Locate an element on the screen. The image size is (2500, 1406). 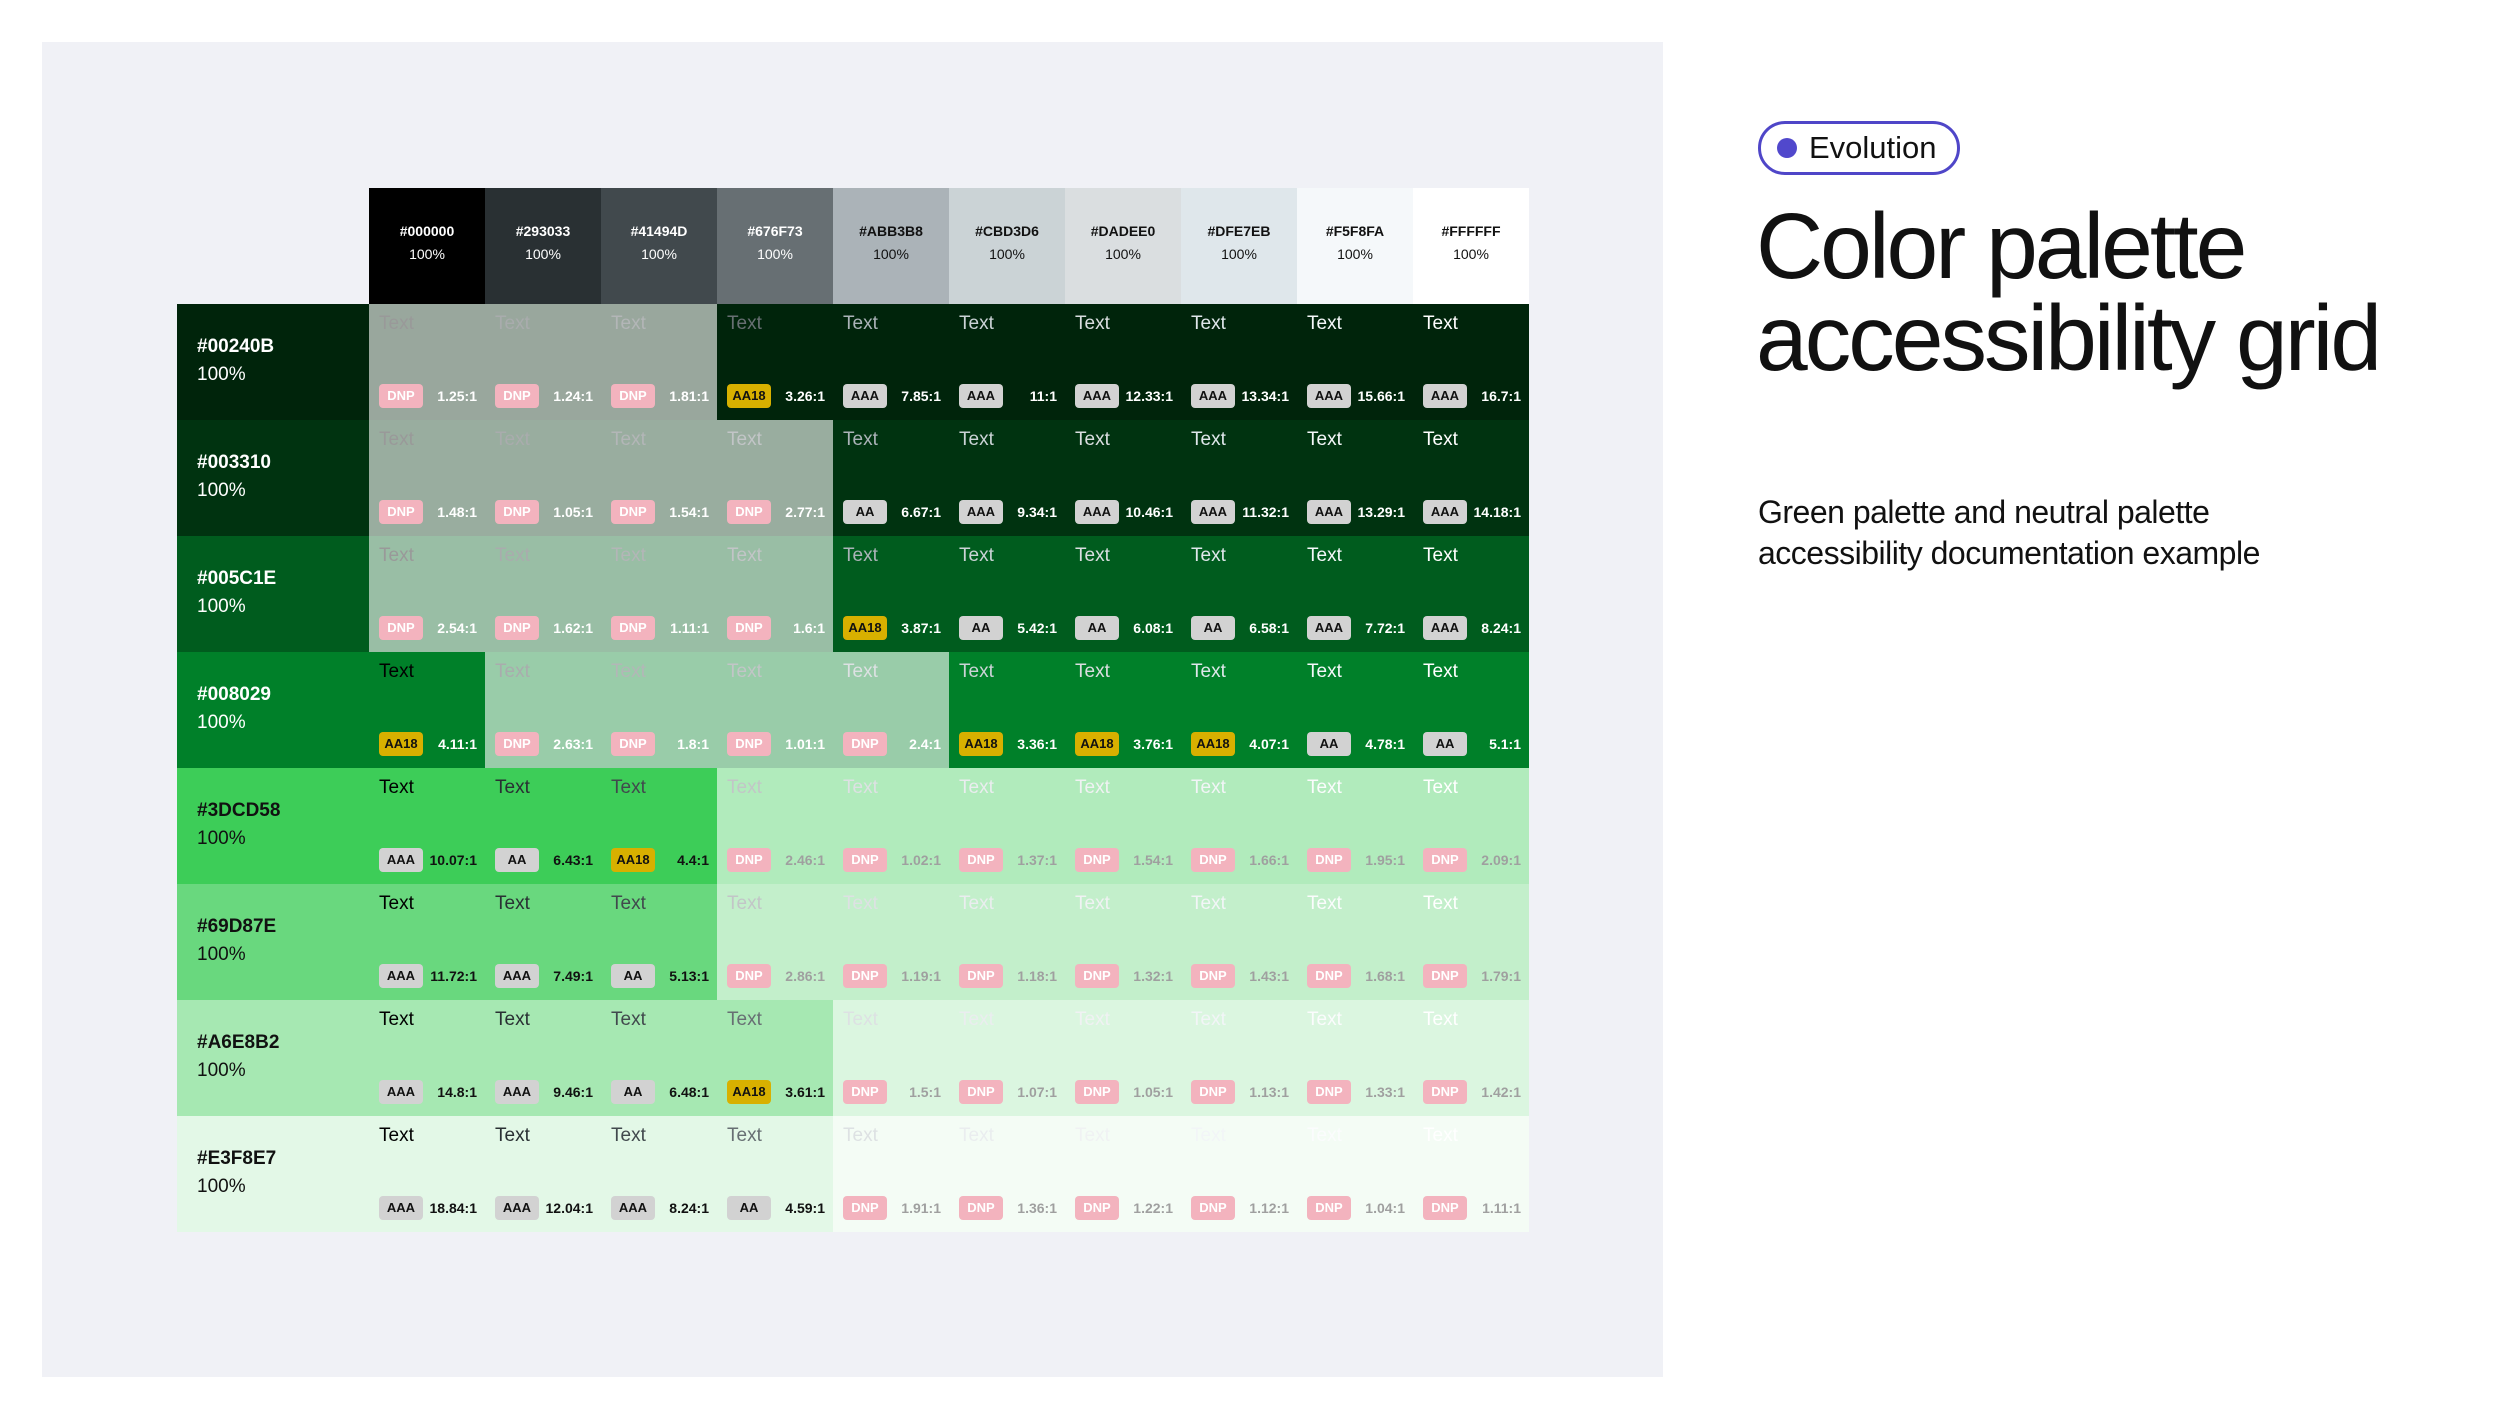
contrast-cell: Text AA18 3.76:1 is located at coordinates (1123, 710).